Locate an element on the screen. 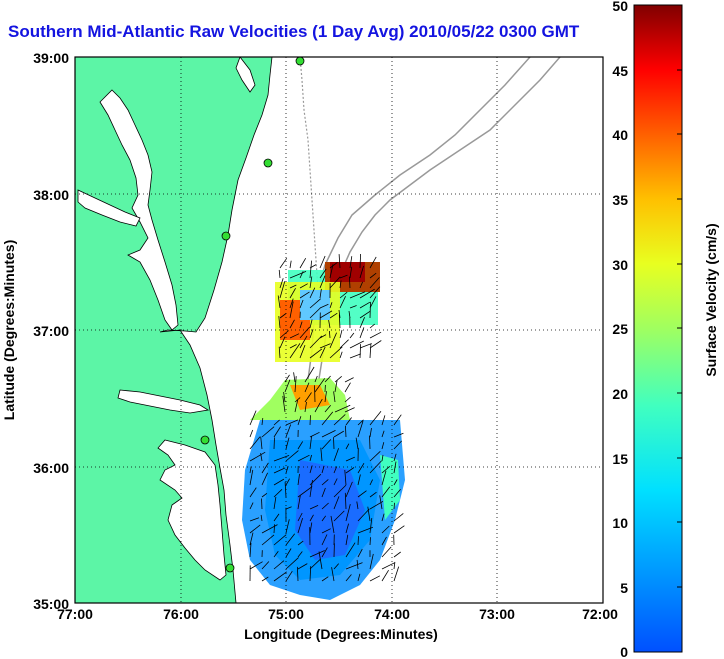  colorbar-tick-label: 10 is located at coordinates (620, 523).